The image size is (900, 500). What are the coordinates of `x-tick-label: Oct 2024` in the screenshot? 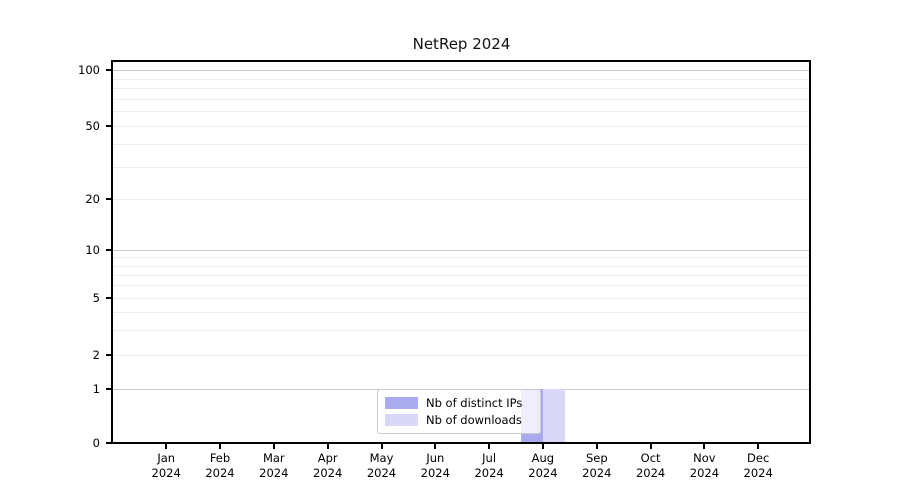 It's located at (651, 466).